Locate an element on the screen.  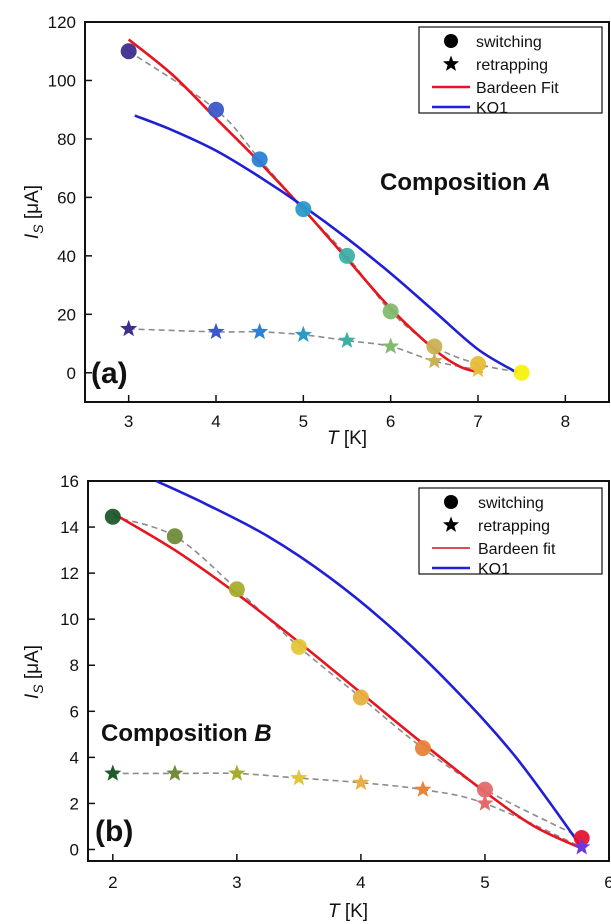
y-tick-label: 8 is located at coordinates (74, 665).